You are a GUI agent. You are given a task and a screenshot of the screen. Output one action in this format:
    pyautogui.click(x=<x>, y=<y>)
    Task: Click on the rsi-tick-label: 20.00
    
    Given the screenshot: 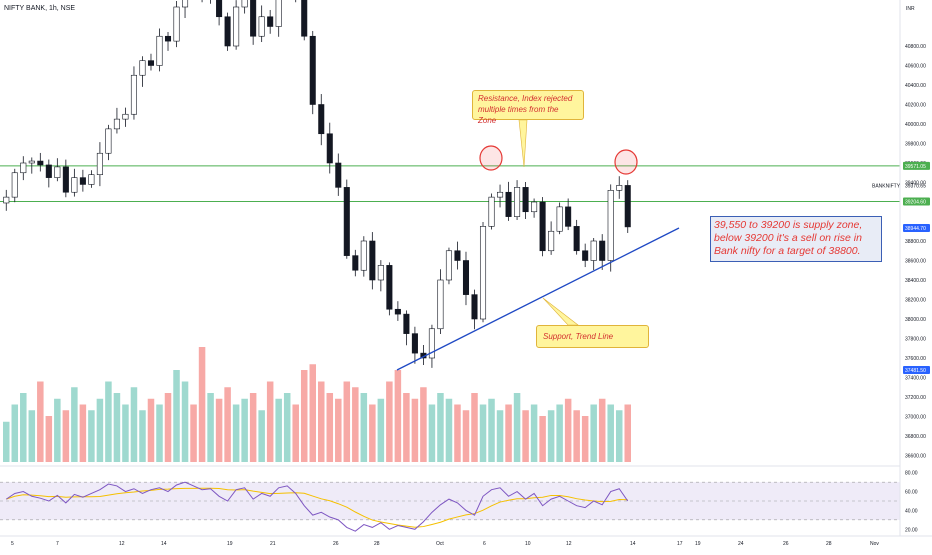 What is the action you would take?
    pyautogui.click(x=911, y=530)
    